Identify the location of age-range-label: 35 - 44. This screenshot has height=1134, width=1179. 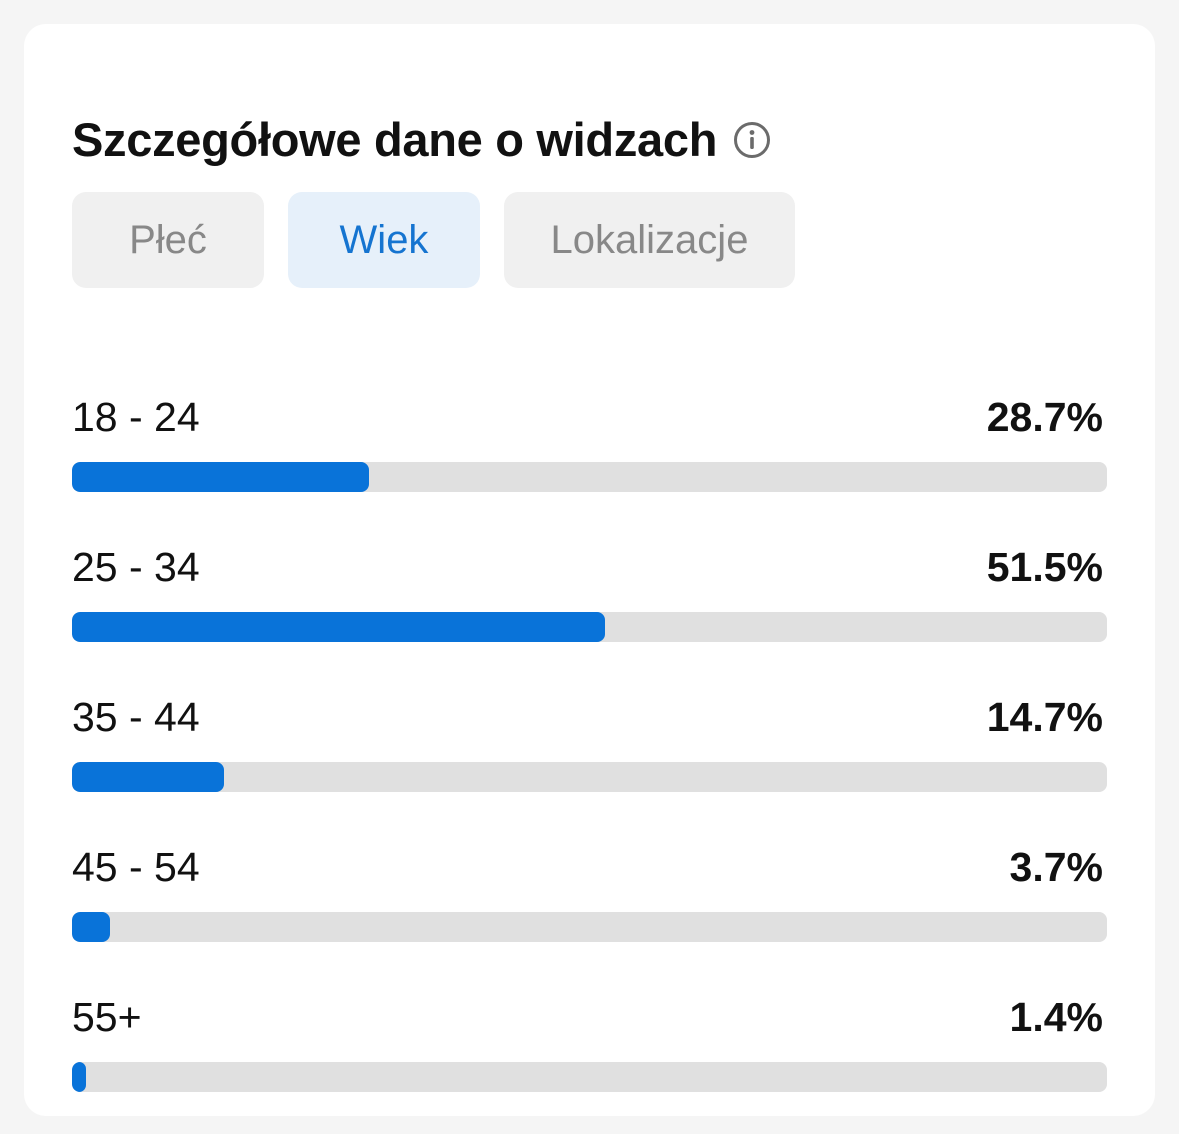
(136, 717).